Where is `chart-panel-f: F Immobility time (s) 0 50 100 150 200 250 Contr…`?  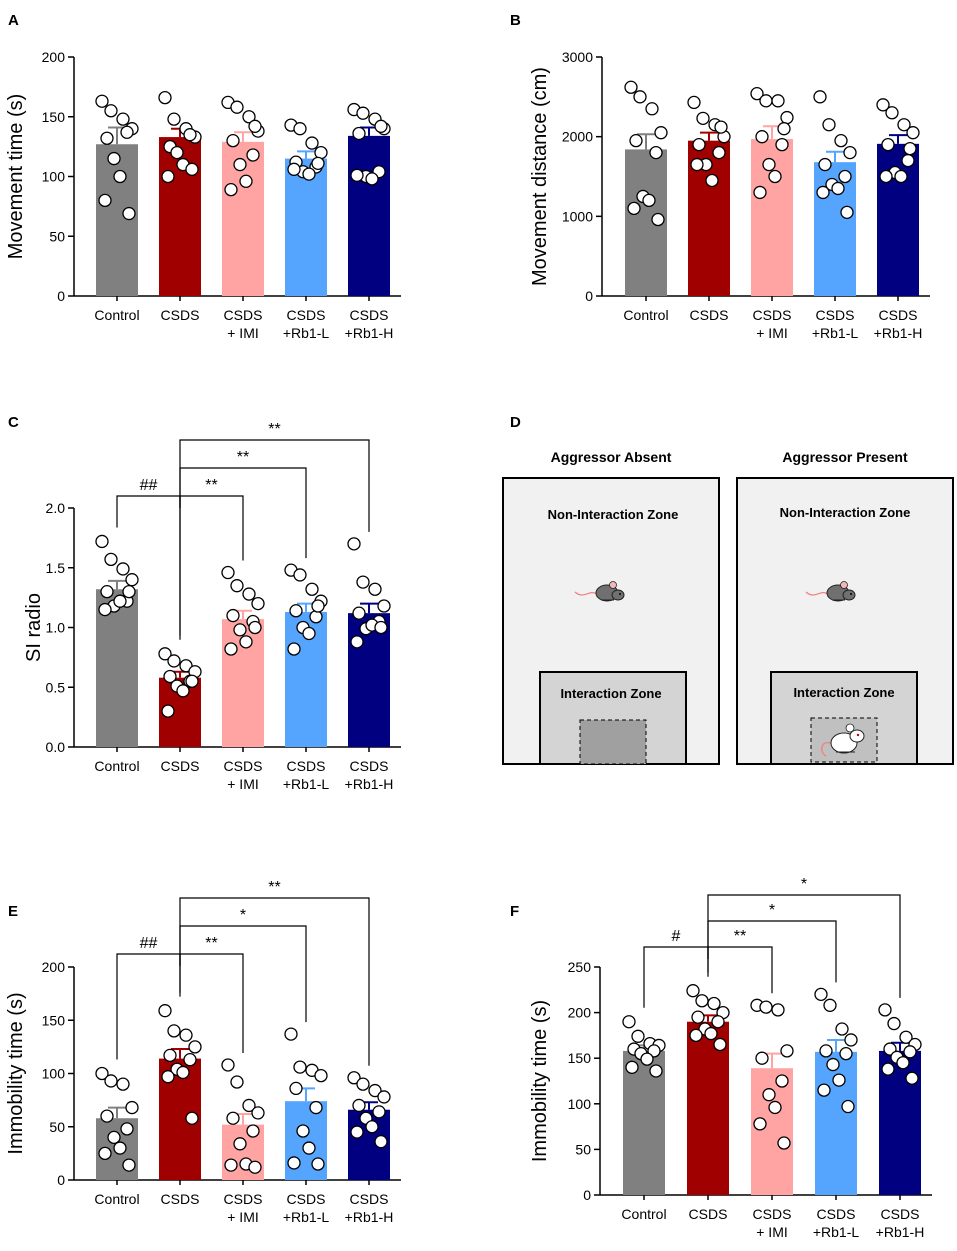 chart-panel-f: F Immobility time (s) 0 50 100 150 200 250 Contr… is located at coordinates (721, 1058).